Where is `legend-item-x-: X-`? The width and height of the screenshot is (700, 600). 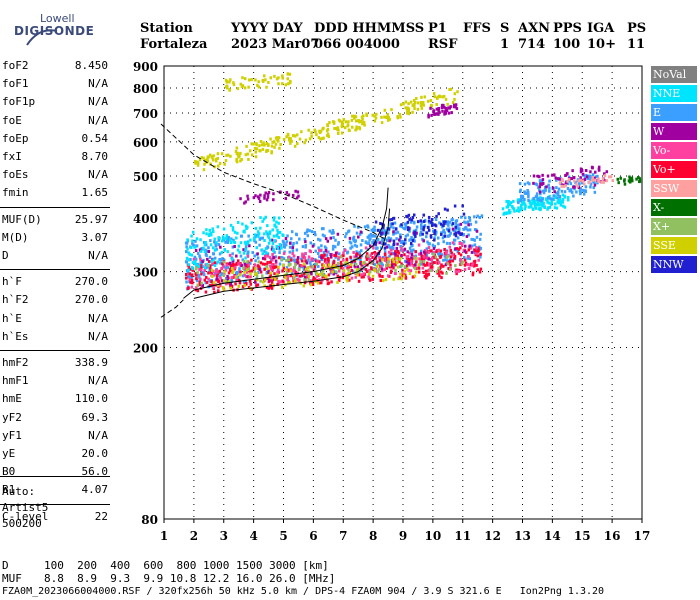 legend-item-x-: X- is located at coordinates (674, 207).